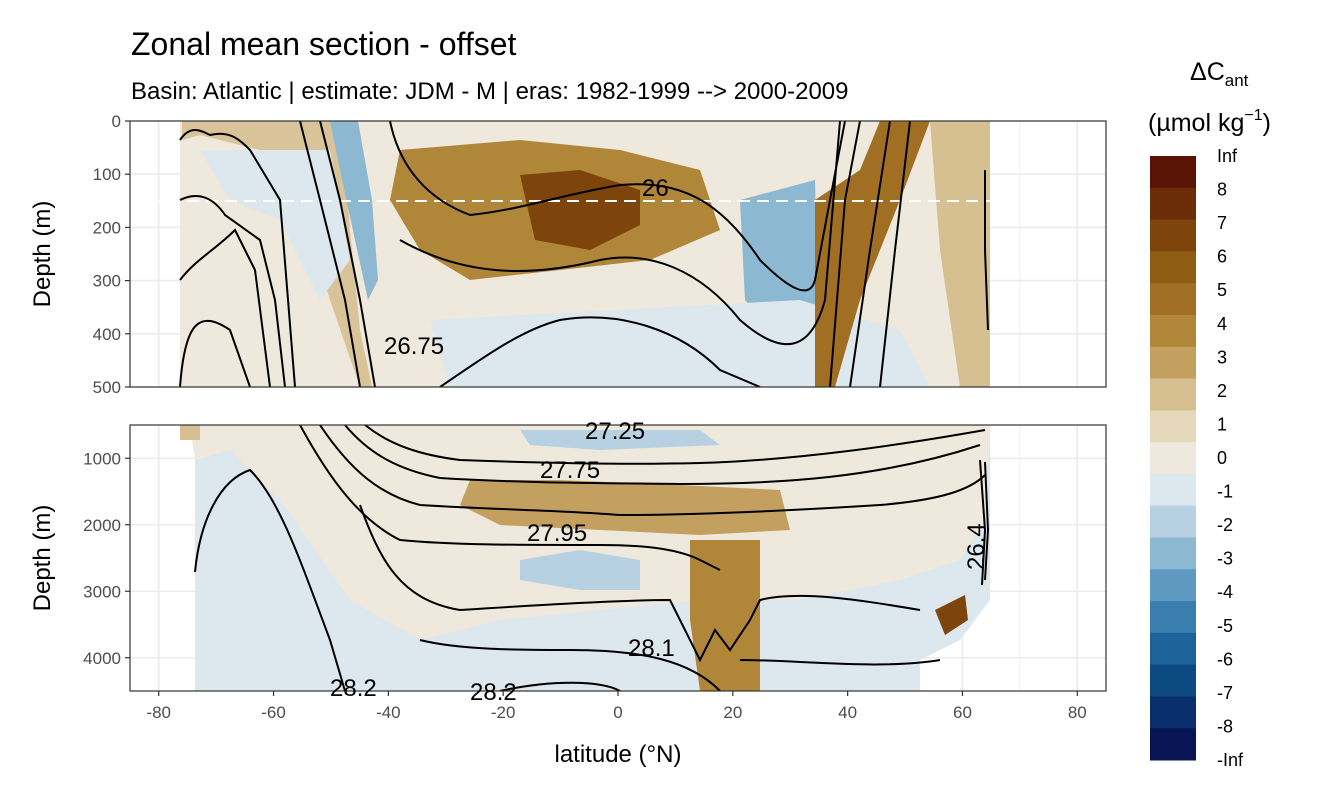 The width and height of the screenshot is (1344, 806). What do you see at coordinates (951, 615) in the screenshot?
I see `lower-fill-dark-east` at bounding box center [951, 615].